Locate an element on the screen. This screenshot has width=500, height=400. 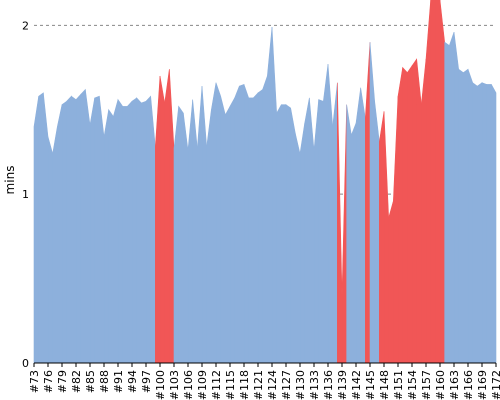
x-tick-label: #115 is located at coordinates (230, 385).